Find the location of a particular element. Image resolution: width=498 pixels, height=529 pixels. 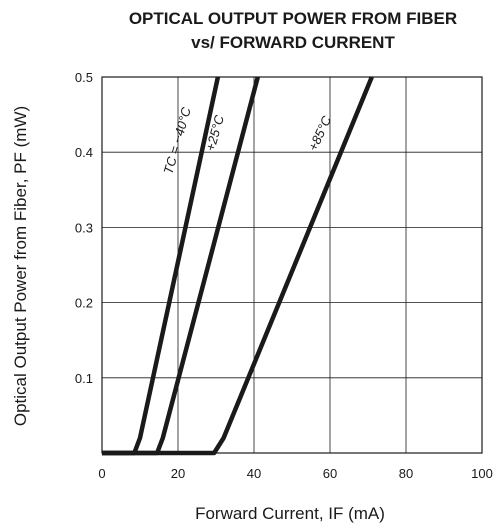

x-axis-label: Forward Current, IF (mA) is located at coordinates (290, 513).